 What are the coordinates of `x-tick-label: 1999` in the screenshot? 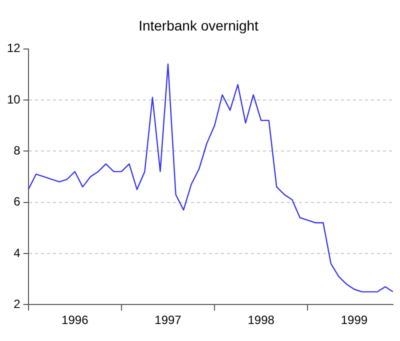 It's located at (354, 320).